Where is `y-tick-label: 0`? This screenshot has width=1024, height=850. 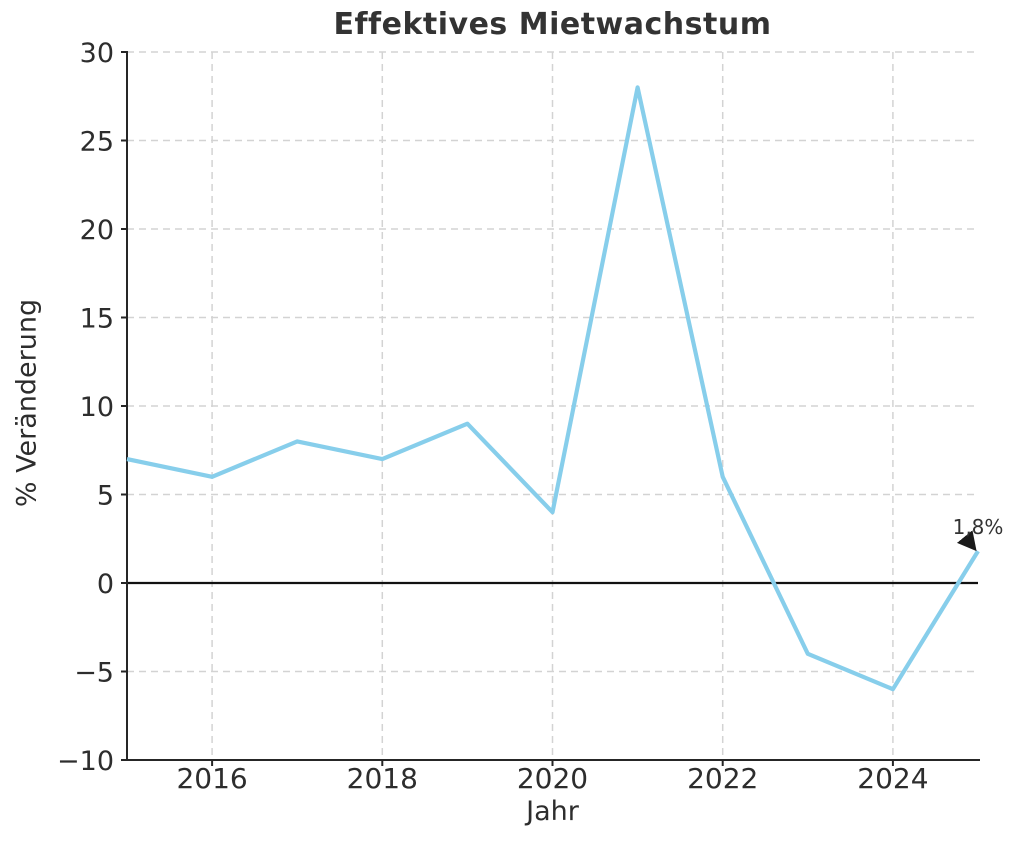 y-tick-label: 0 is located at coordinates (105, 584).